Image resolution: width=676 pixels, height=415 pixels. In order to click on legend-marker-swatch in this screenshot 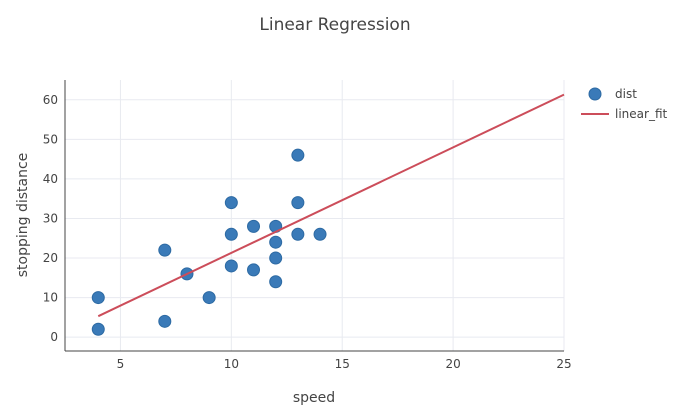, I will do `click(595, 94)`.